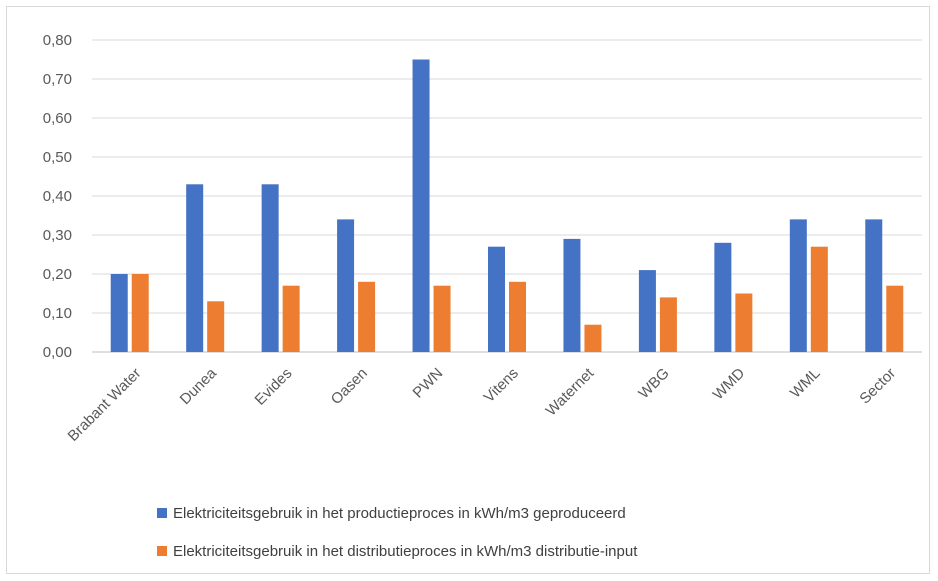 This screenshot has width=938, height=581. What do you see at coordinates (57, 79) in the screenshot?
I see `y-tick-label: 0,70` at bounding box center [57, 79].